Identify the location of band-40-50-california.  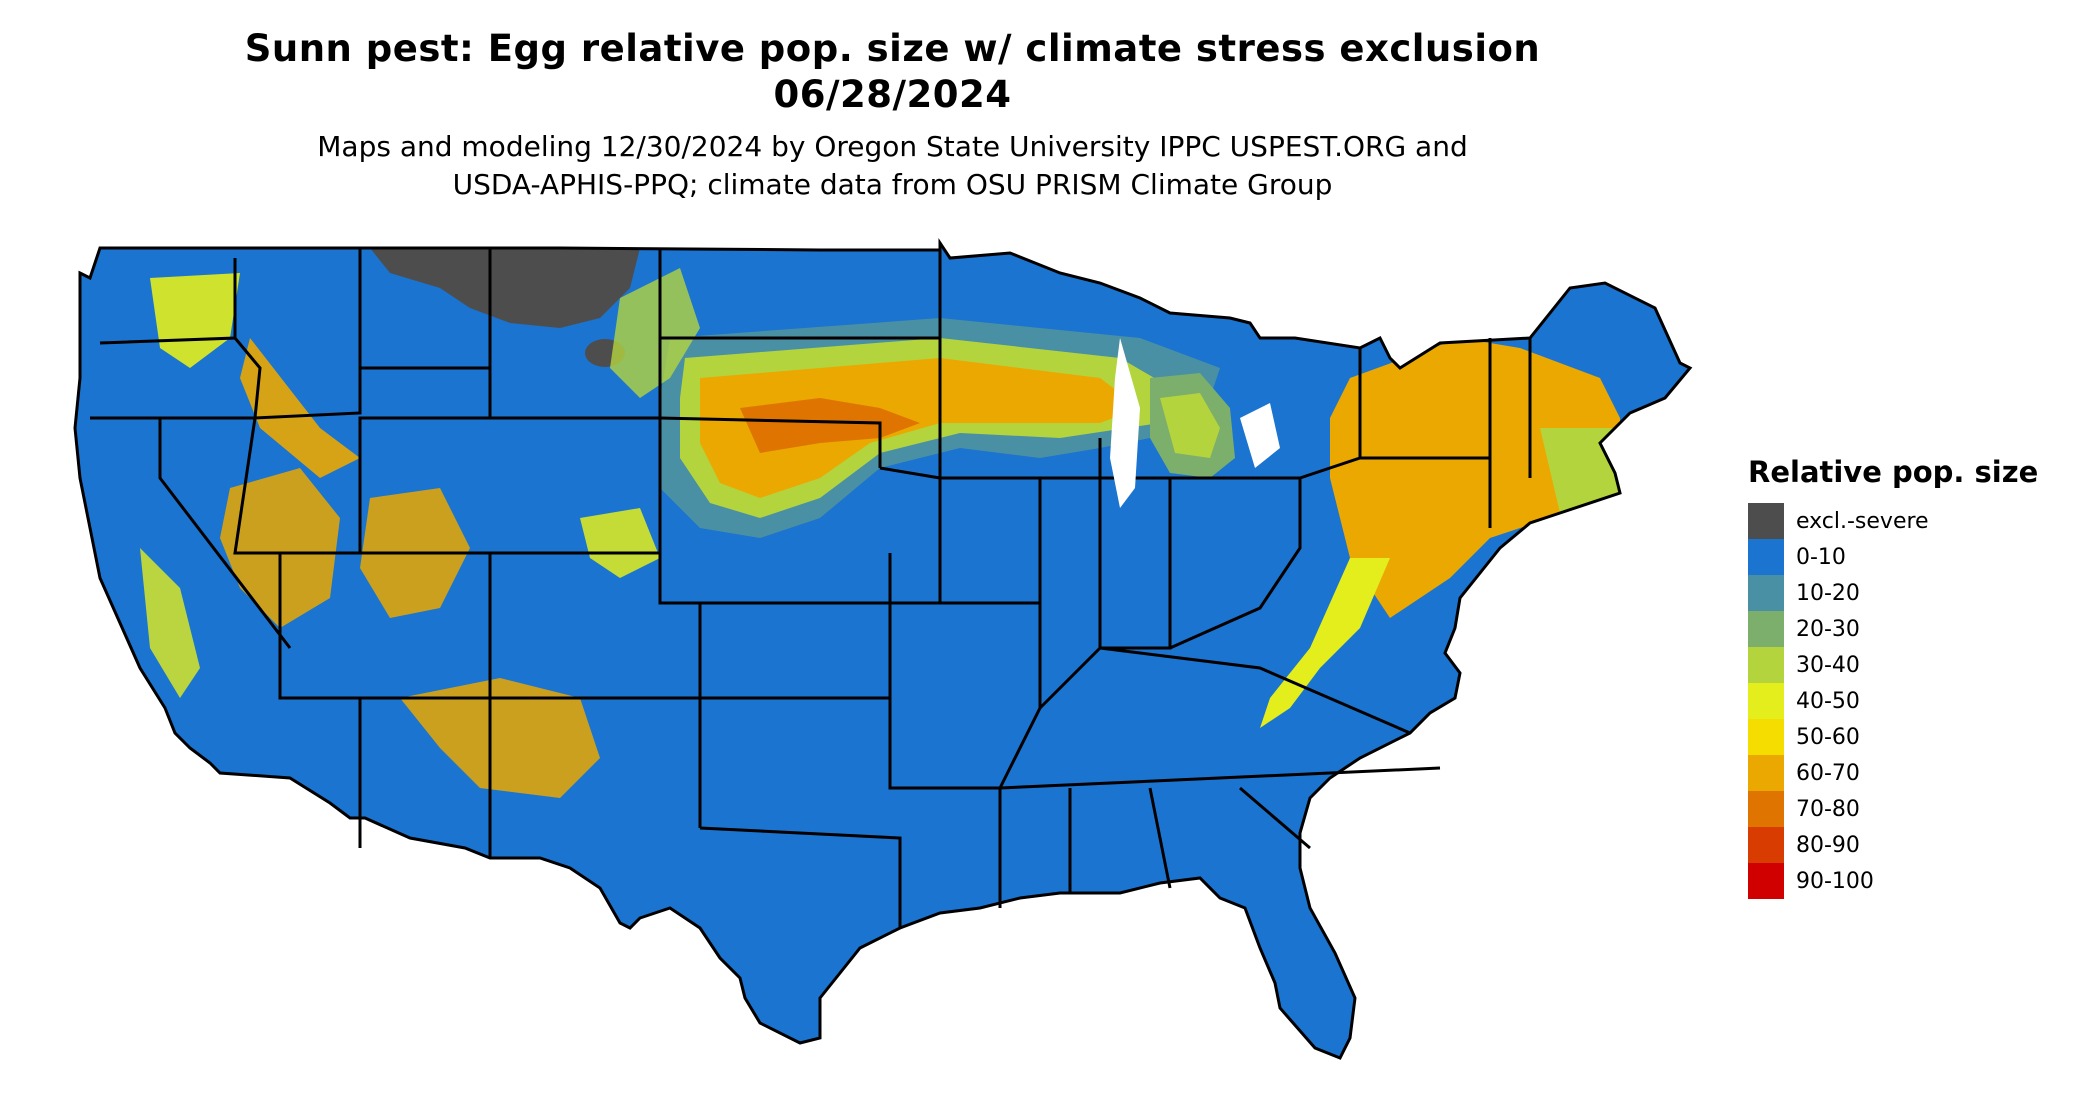
(170, 623).